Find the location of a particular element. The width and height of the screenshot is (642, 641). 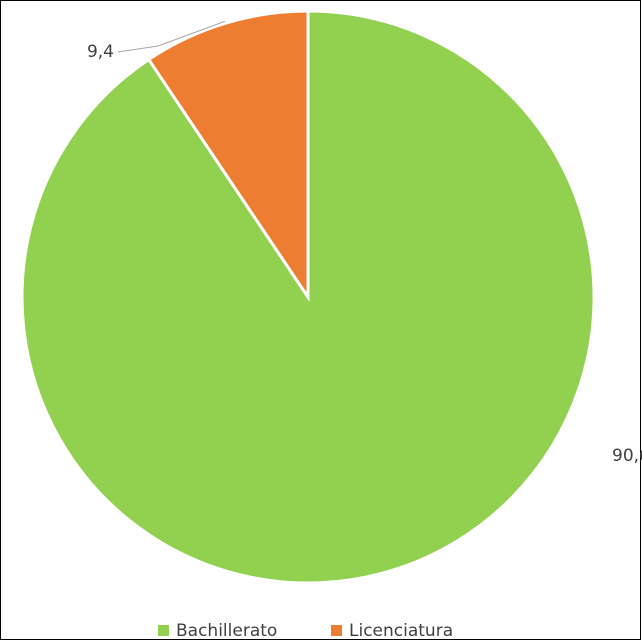

pie-slice is located at coordinates (228, 155).